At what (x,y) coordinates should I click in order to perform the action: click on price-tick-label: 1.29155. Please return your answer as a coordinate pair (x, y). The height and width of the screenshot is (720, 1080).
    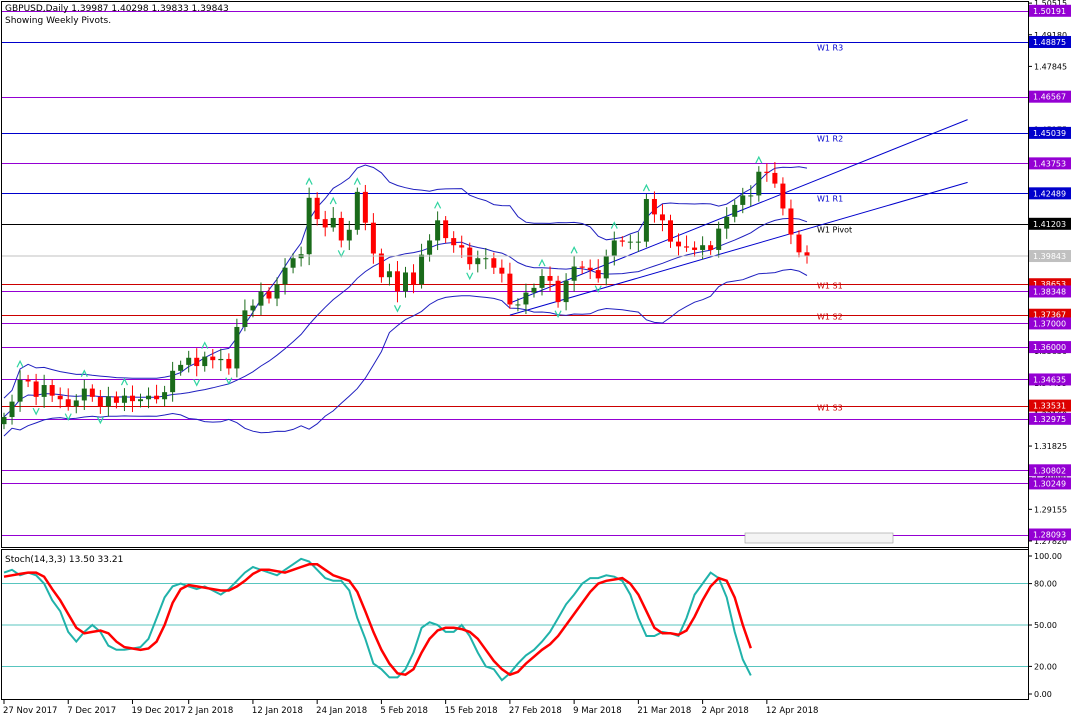
    Looking at the image, I should click on (1050, 509).